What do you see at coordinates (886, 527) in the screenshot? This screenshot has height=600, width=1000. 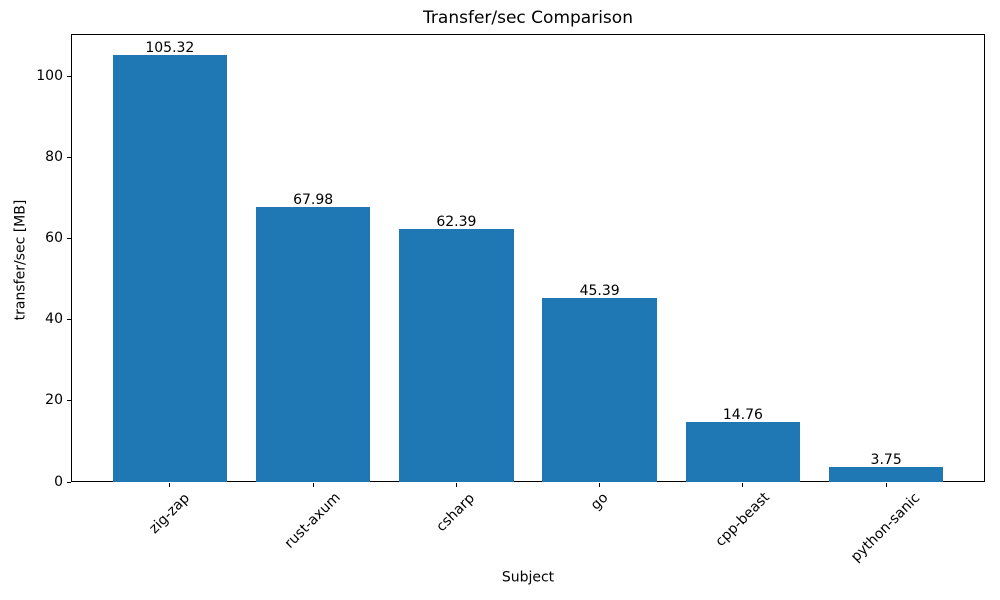 I see `x-tick-label-python-sanic: python-sanic` at bounding box center [886, 527].